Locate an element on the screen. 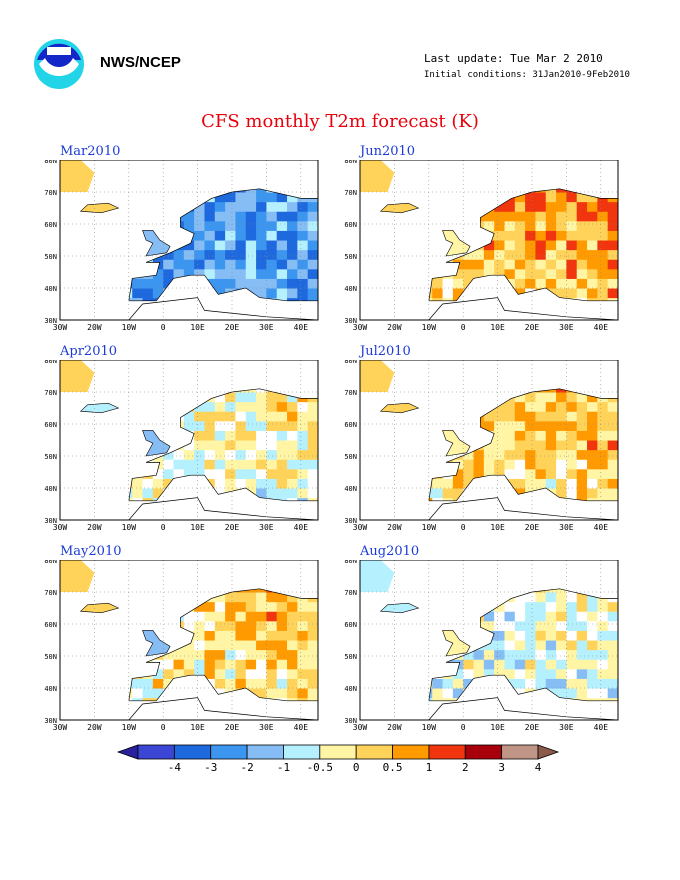  legend-tick-label: 4 is located at coordinates (538, 767).